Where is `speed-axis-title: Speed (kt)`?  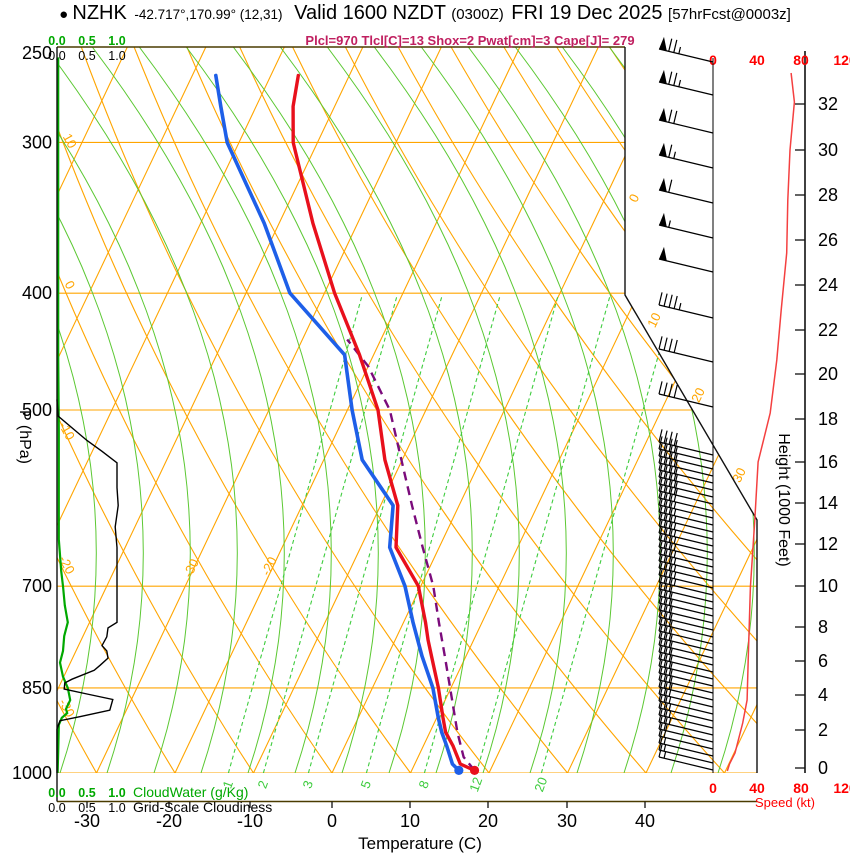
speed-axis-title: Speed (kt) is located at coordinates (785, 802).